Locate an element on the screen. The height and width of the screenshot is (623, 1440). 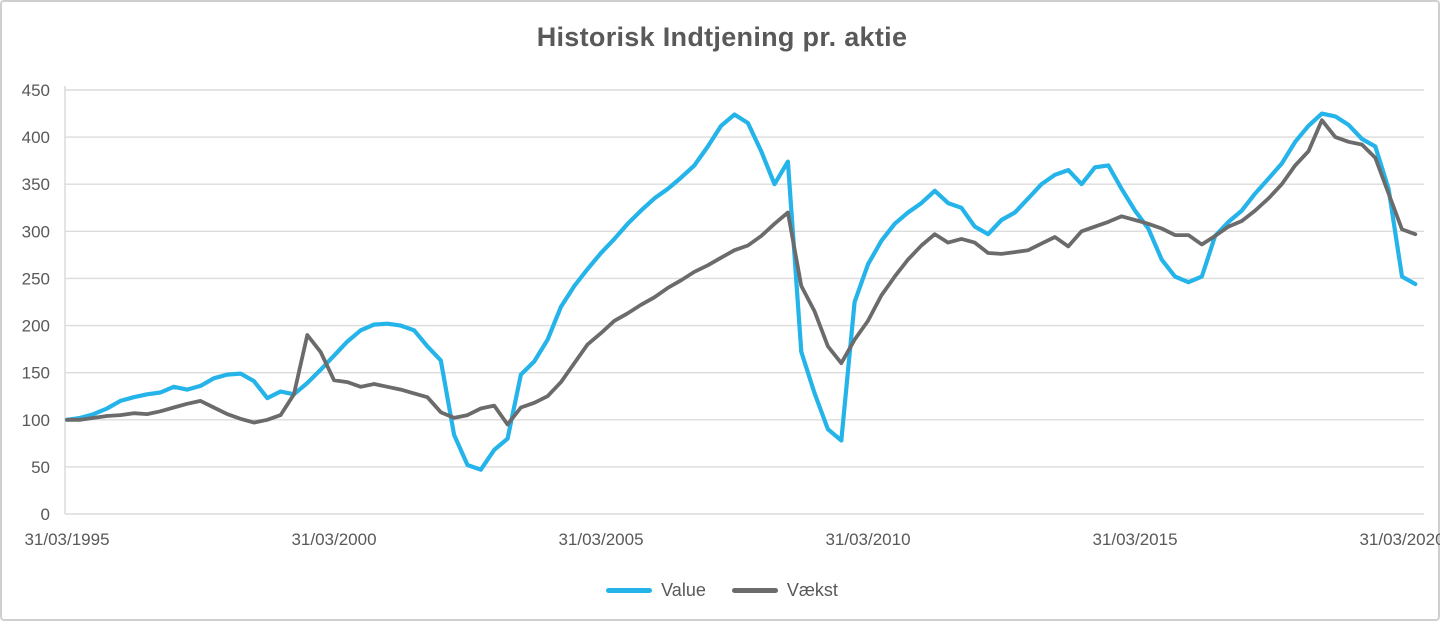
x-axis-label: 31/03/2015 is located at coordinates (1134, 539).